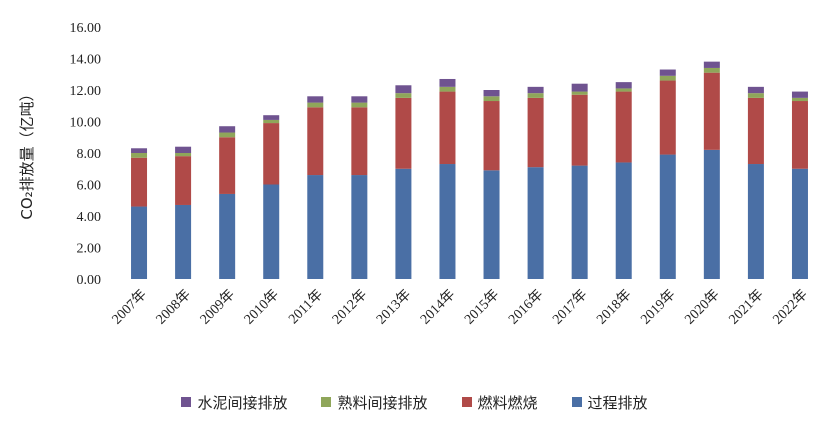 The image size is (829, 421). I want to click on y-tick-label: 2.00, so click(89, 249).